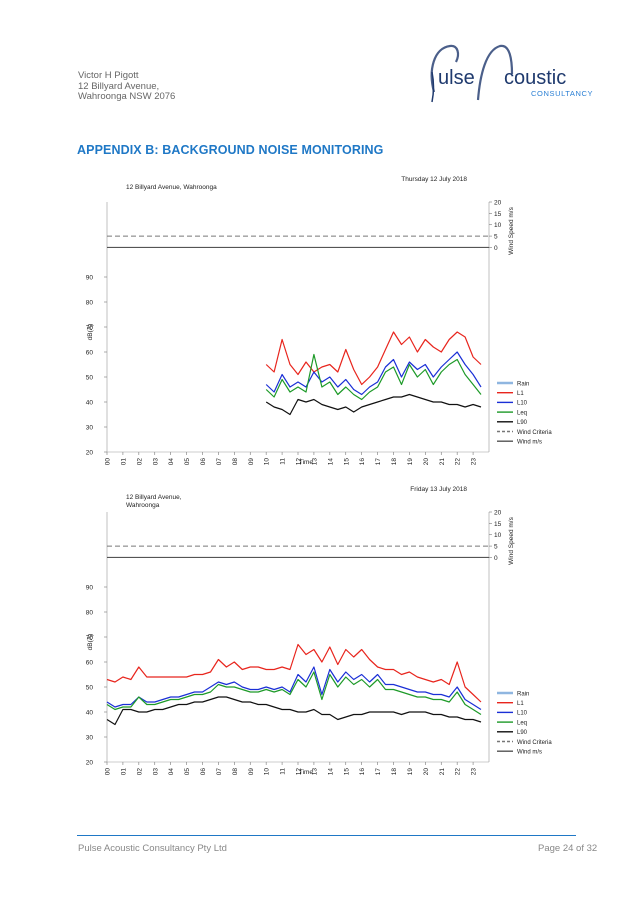  I want to click on chart-location: 12 Billyard Avenue, Wahroonga, so click(171, 187).